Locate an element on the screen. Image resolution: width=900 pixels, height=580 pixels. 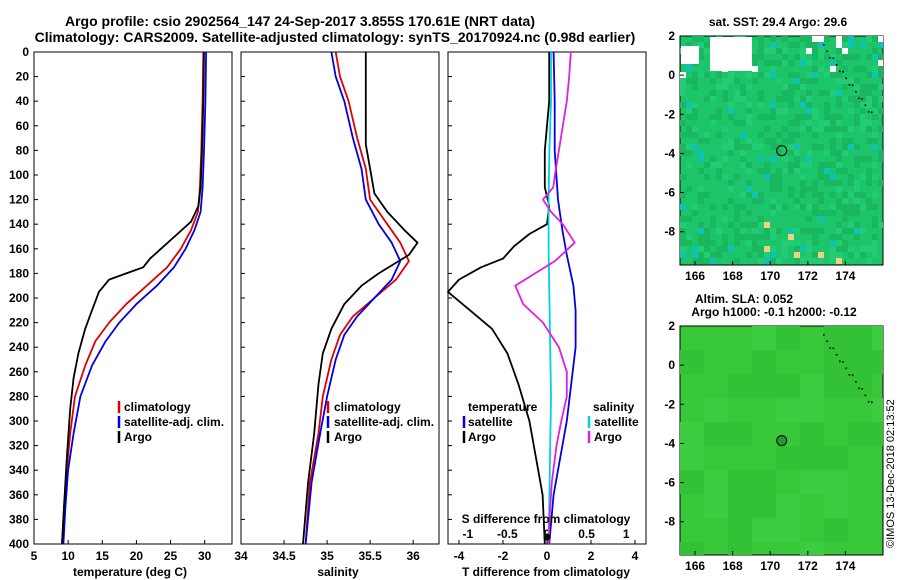
map-x-tick-label: 172 is located at coordinates (808, 566).